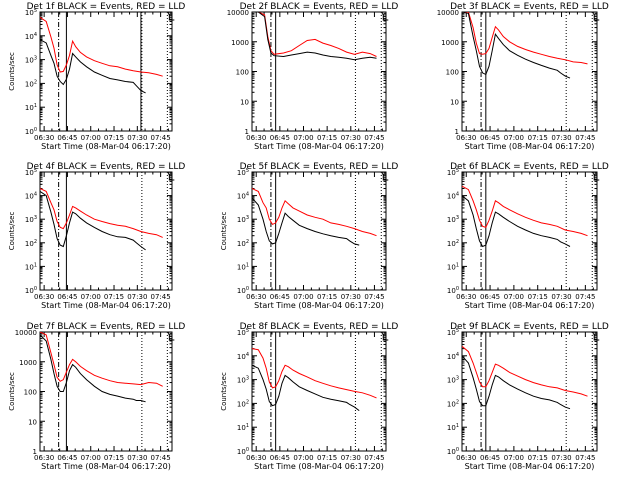 This screenshot has height=480, width=640. What do you see at coordinates (319, 167) in the screenshot?
I see `chart-title: Det 5f BLACK = Events, RED = LLD` at bounding box center [319, 167].